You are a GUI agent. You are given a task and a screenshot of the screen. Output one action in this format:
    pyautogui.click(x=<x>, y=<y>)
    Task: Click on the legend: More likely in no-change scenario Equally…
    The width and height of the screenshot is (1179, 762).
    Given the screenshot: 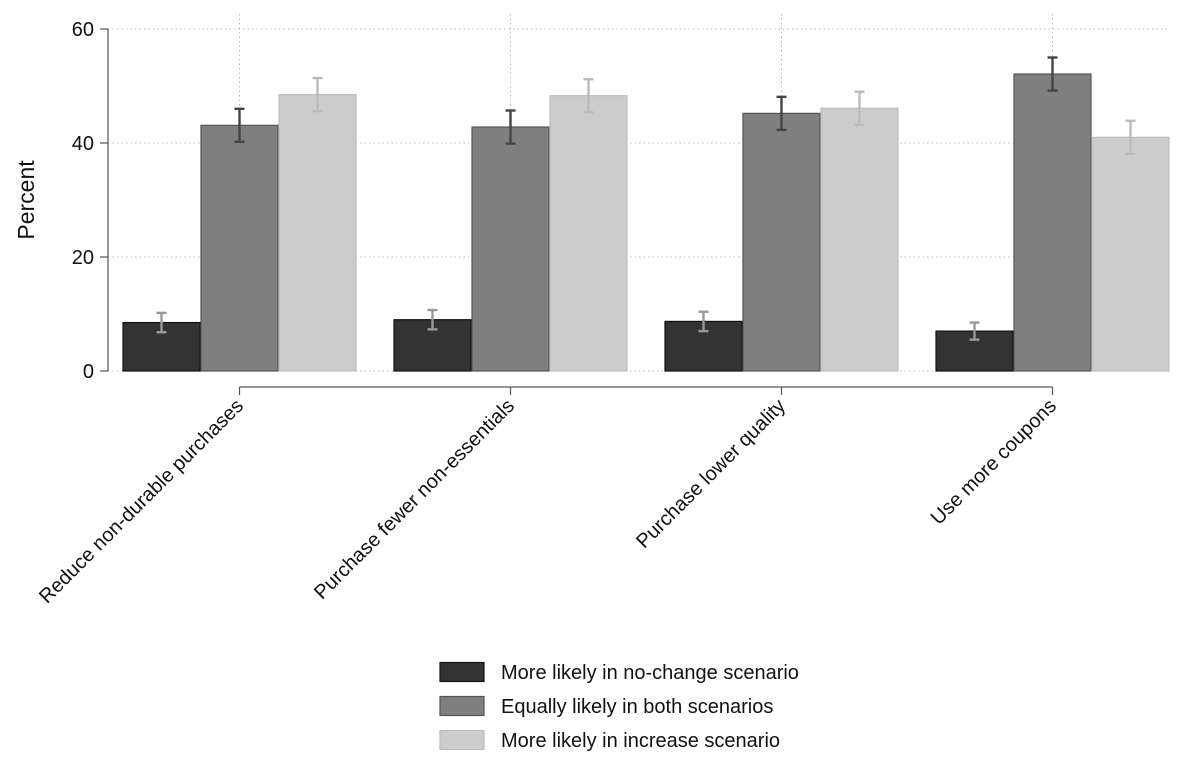 What is the action you would take?
    pyautogui.click(x=619, y=706)
    